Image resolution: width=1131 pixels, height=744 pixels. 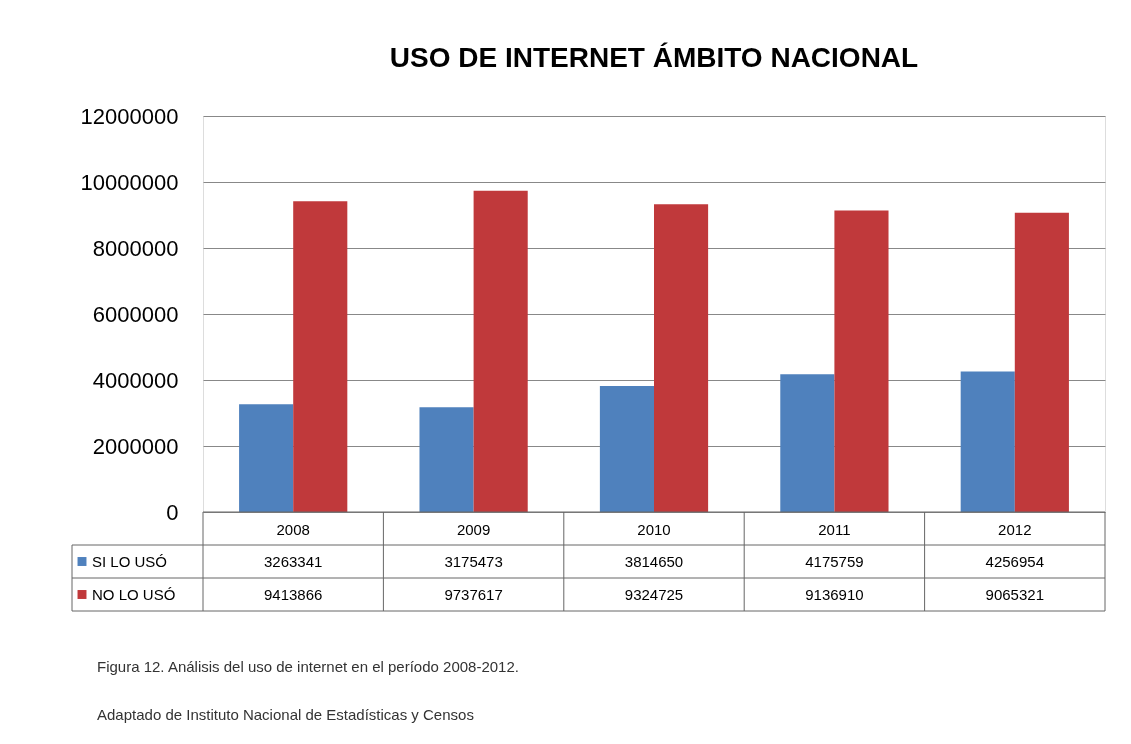 I want to click on y-tick-label: 0, so click(x=172, y=512).